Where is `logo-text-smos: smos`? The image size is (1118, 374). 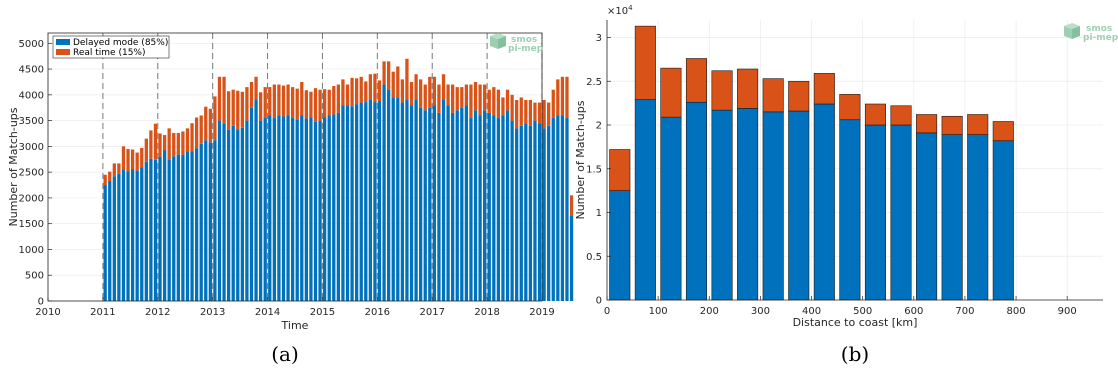 logo-text-smos: smos is located at coordinates (524, 40).